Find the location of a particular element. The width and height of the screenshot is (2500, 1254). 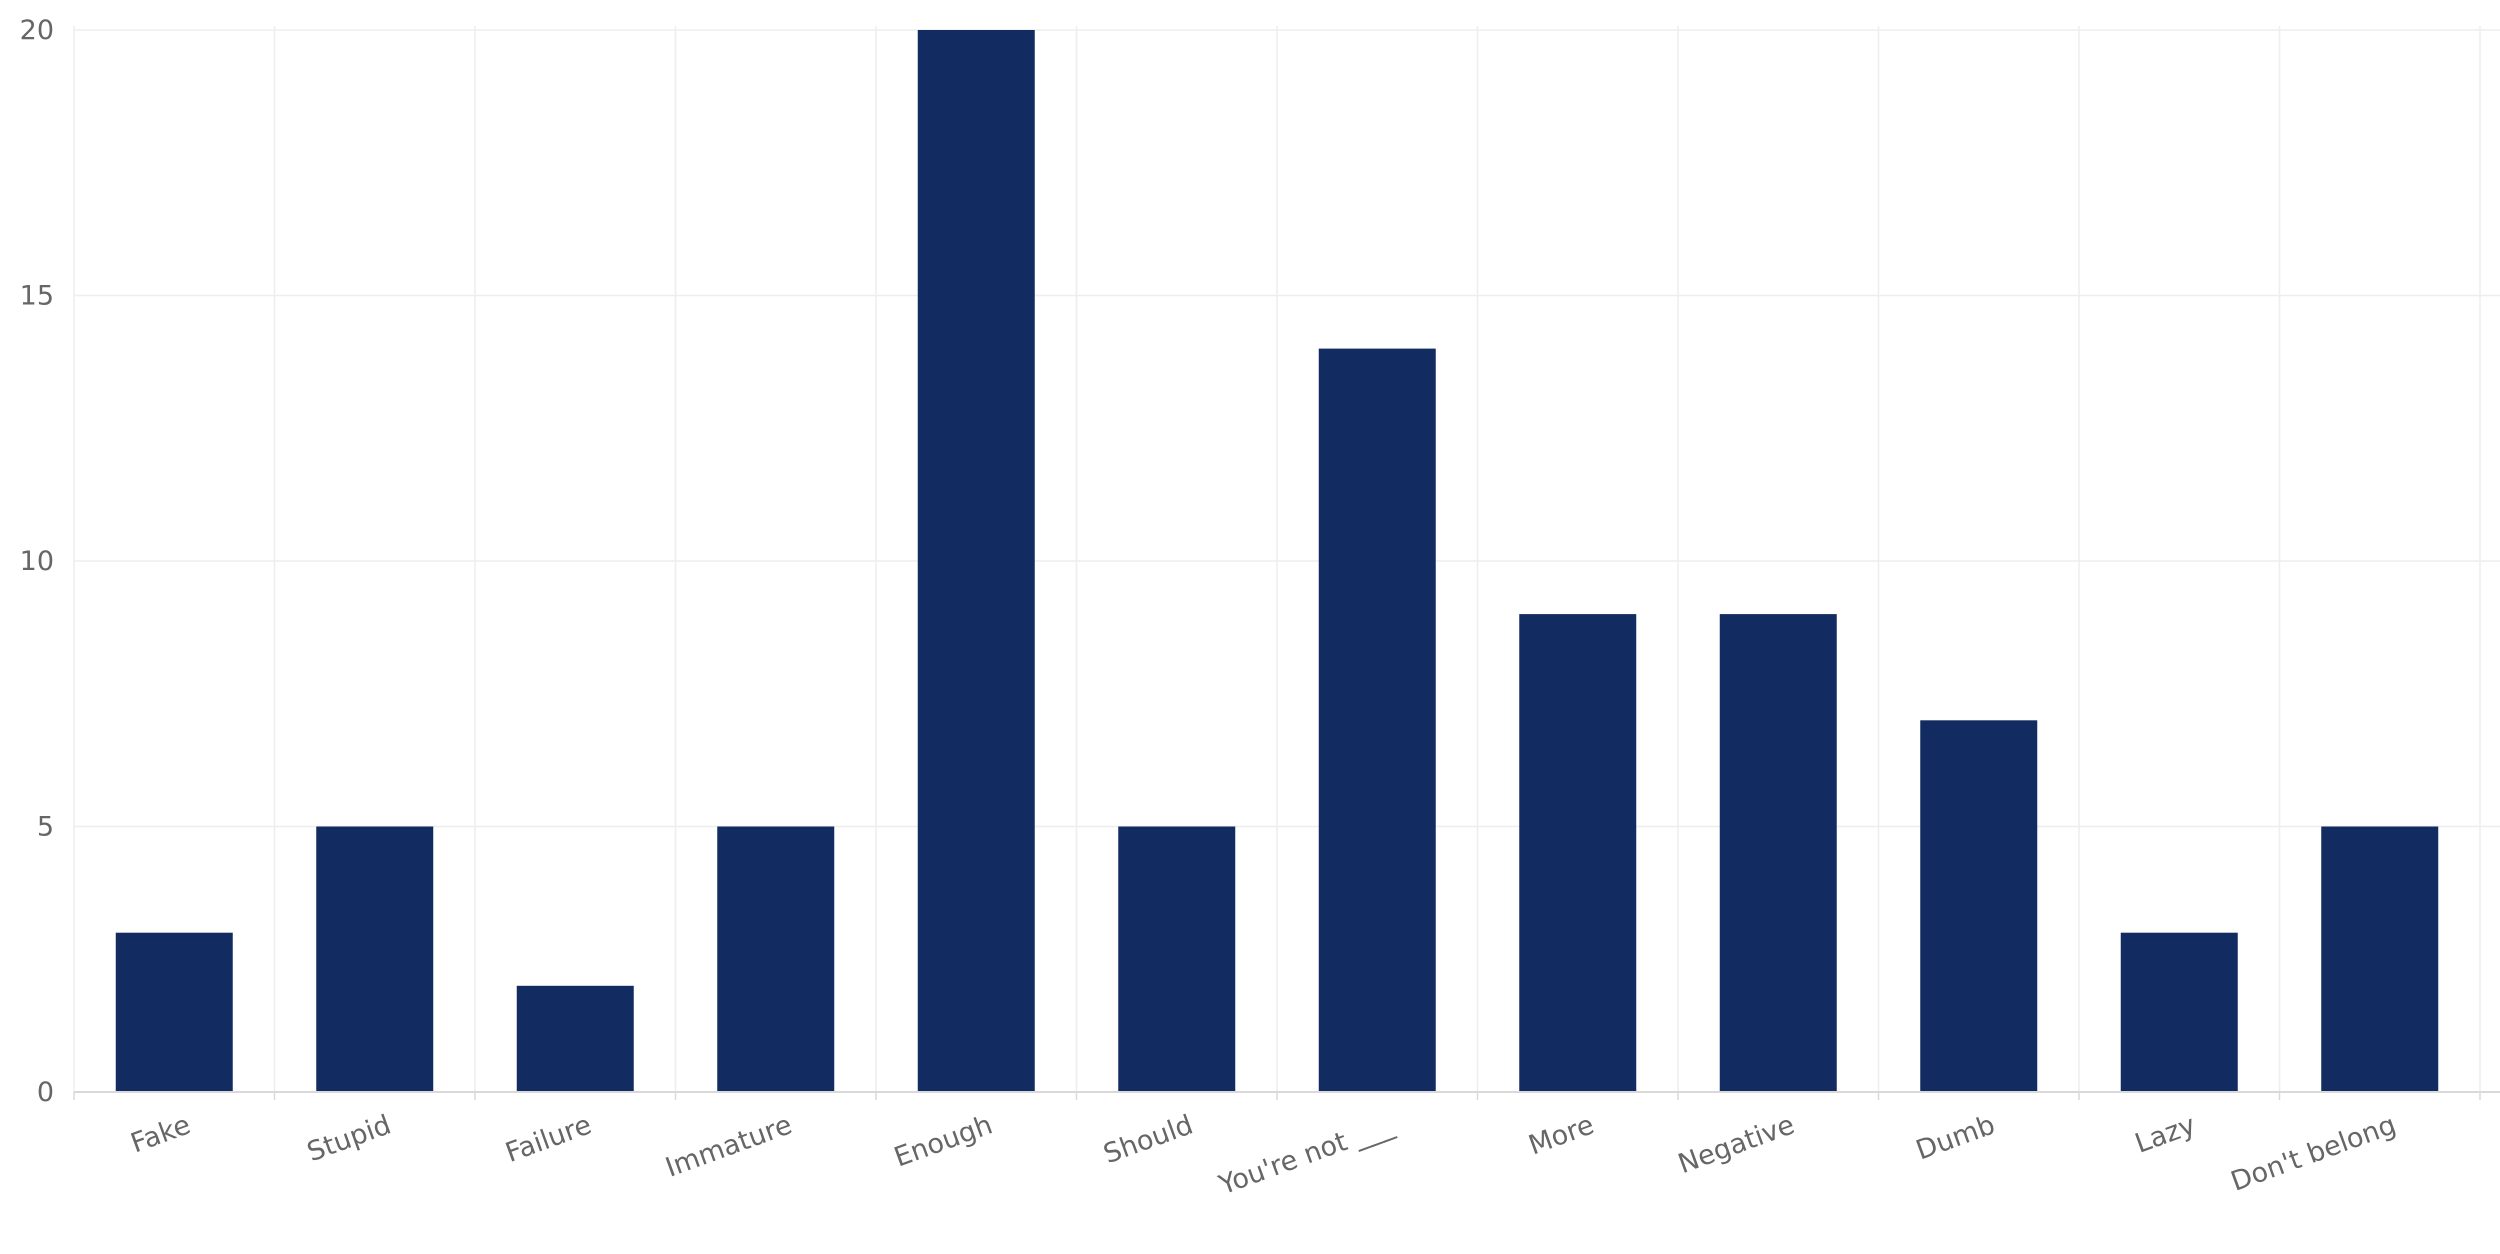

x-tick-label: More is located at coordinates (1562, 1135).